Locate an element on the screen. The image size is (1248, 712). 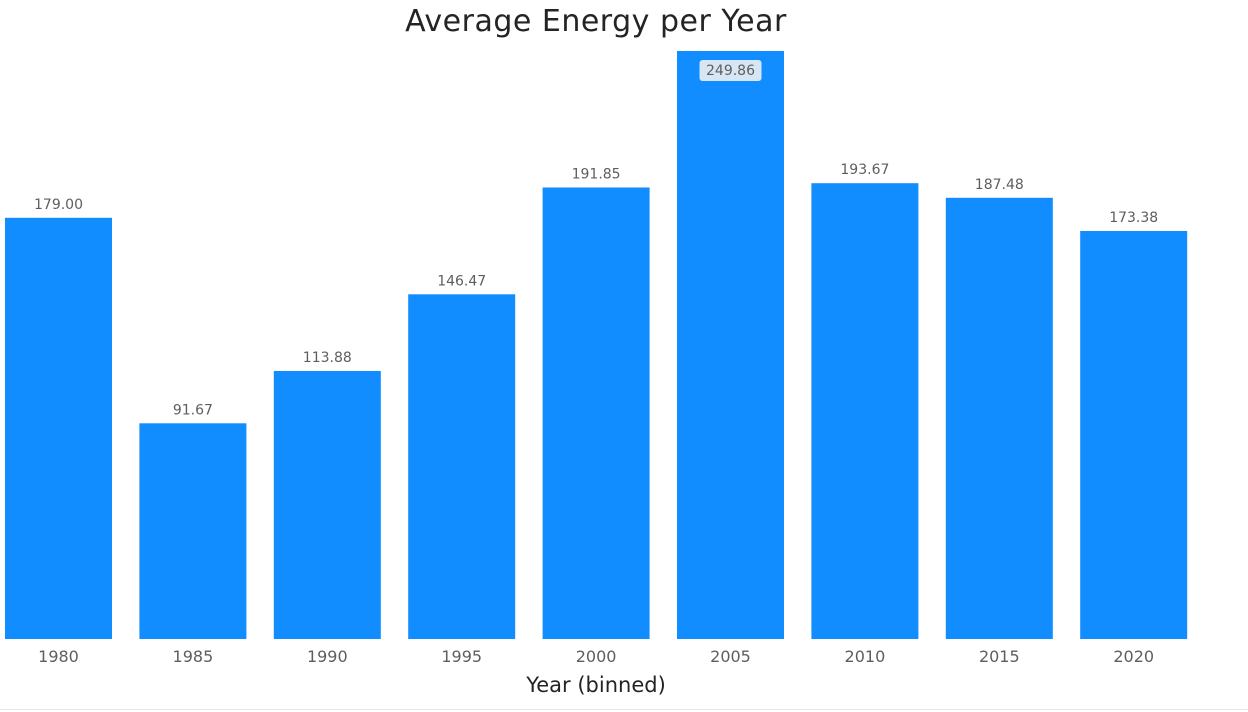
x-tick-label-2015: 2015 is located at coordinates (999, 656).